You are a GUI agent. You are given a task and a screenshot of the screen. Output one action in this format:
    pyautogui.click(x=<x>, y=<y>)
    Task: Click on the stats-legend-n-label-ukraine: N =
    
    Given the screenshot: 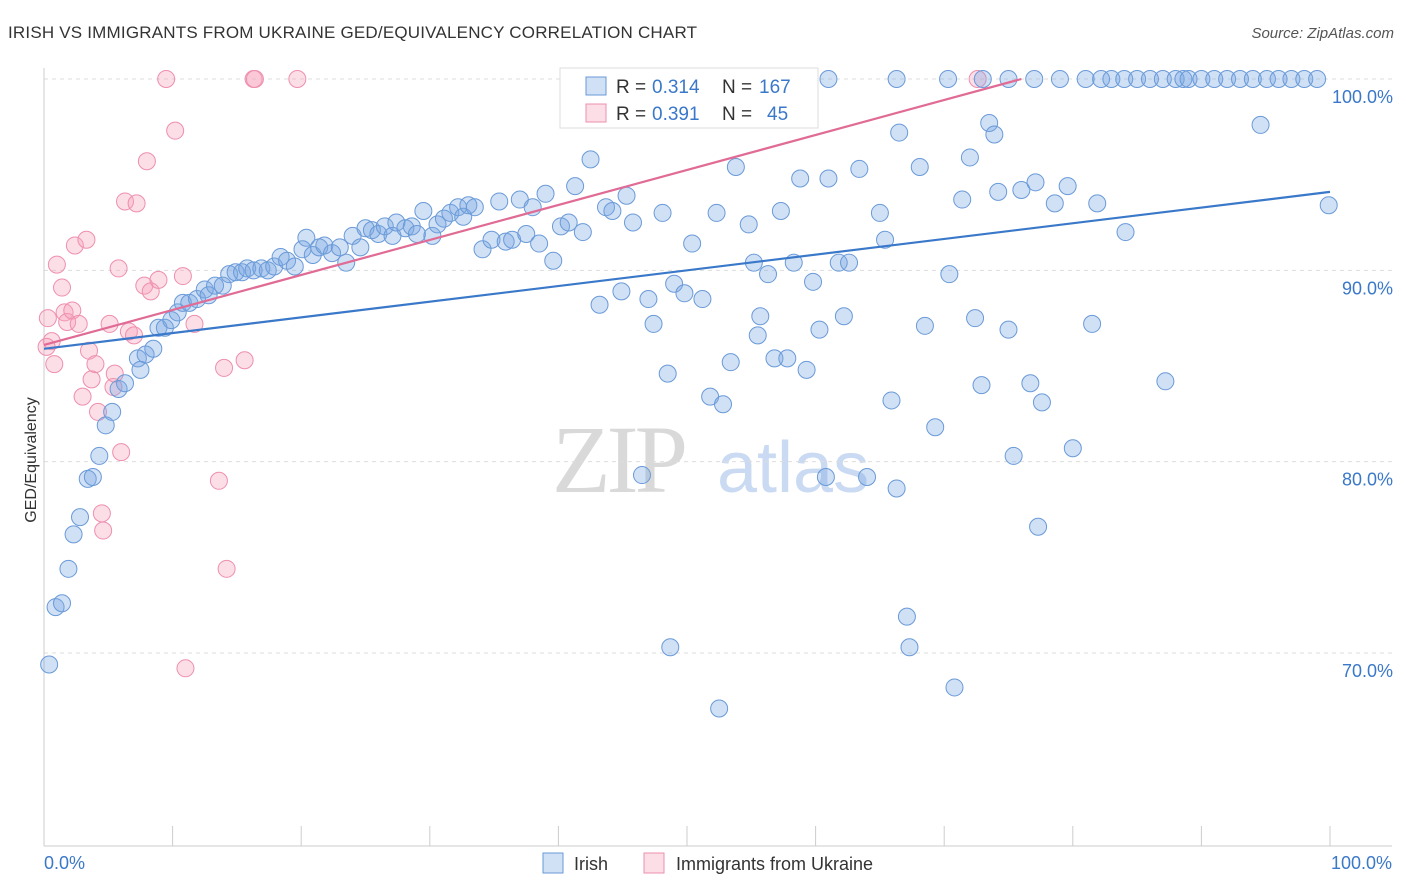 What is the action you would take?
    pyautogui.click(x=737, y=114)
    